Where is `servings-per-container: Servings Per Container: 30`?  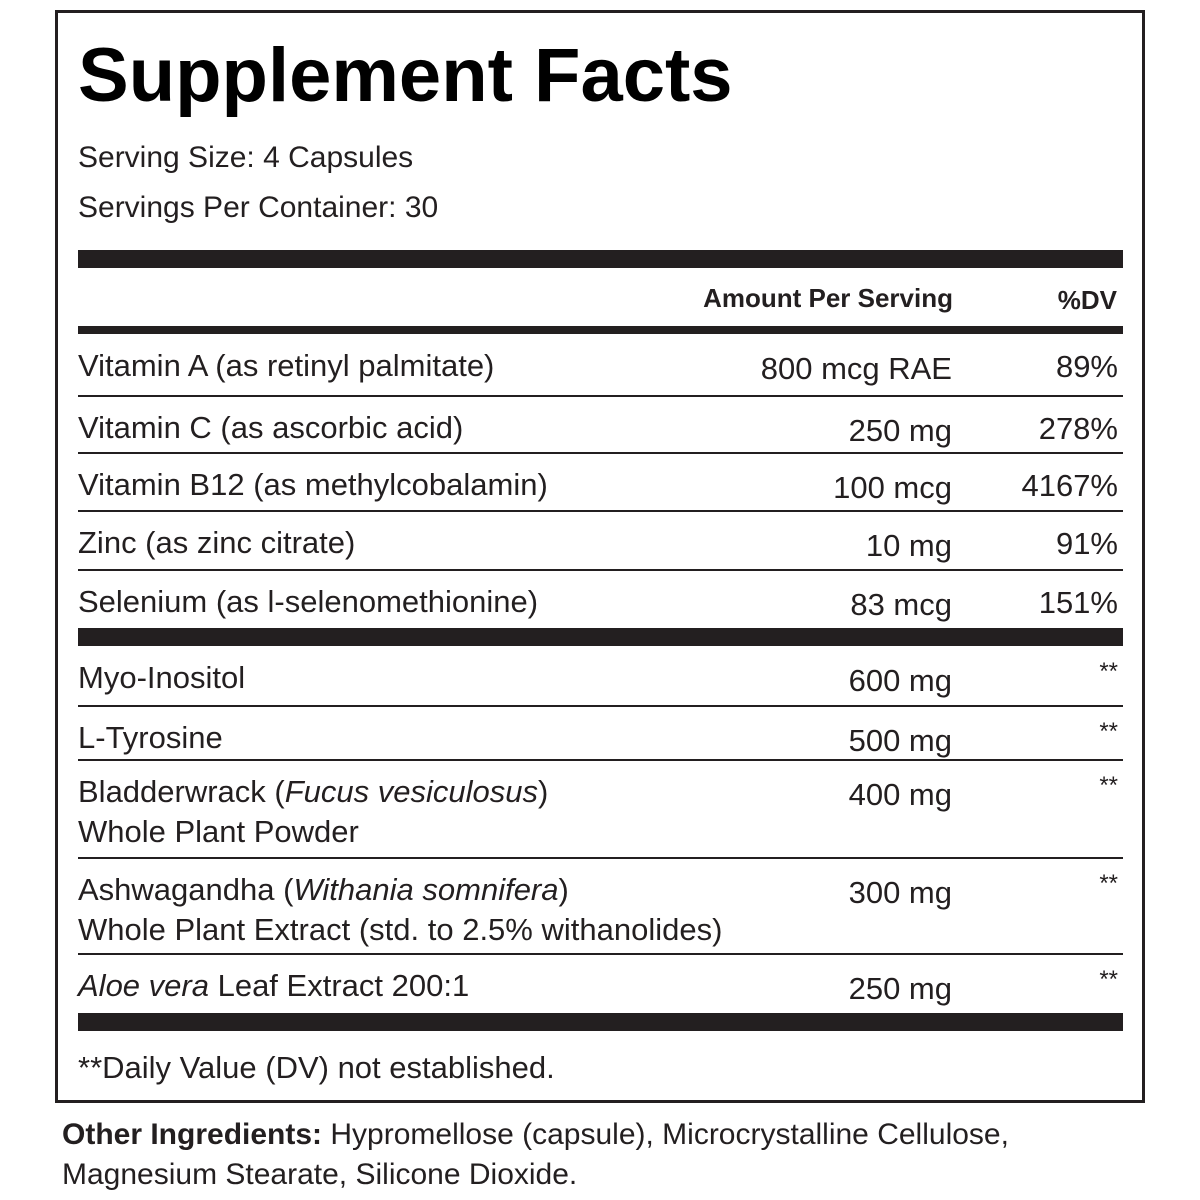
servings-per-container: Servings Per Container: 30 is located at coordinates (258, 207).